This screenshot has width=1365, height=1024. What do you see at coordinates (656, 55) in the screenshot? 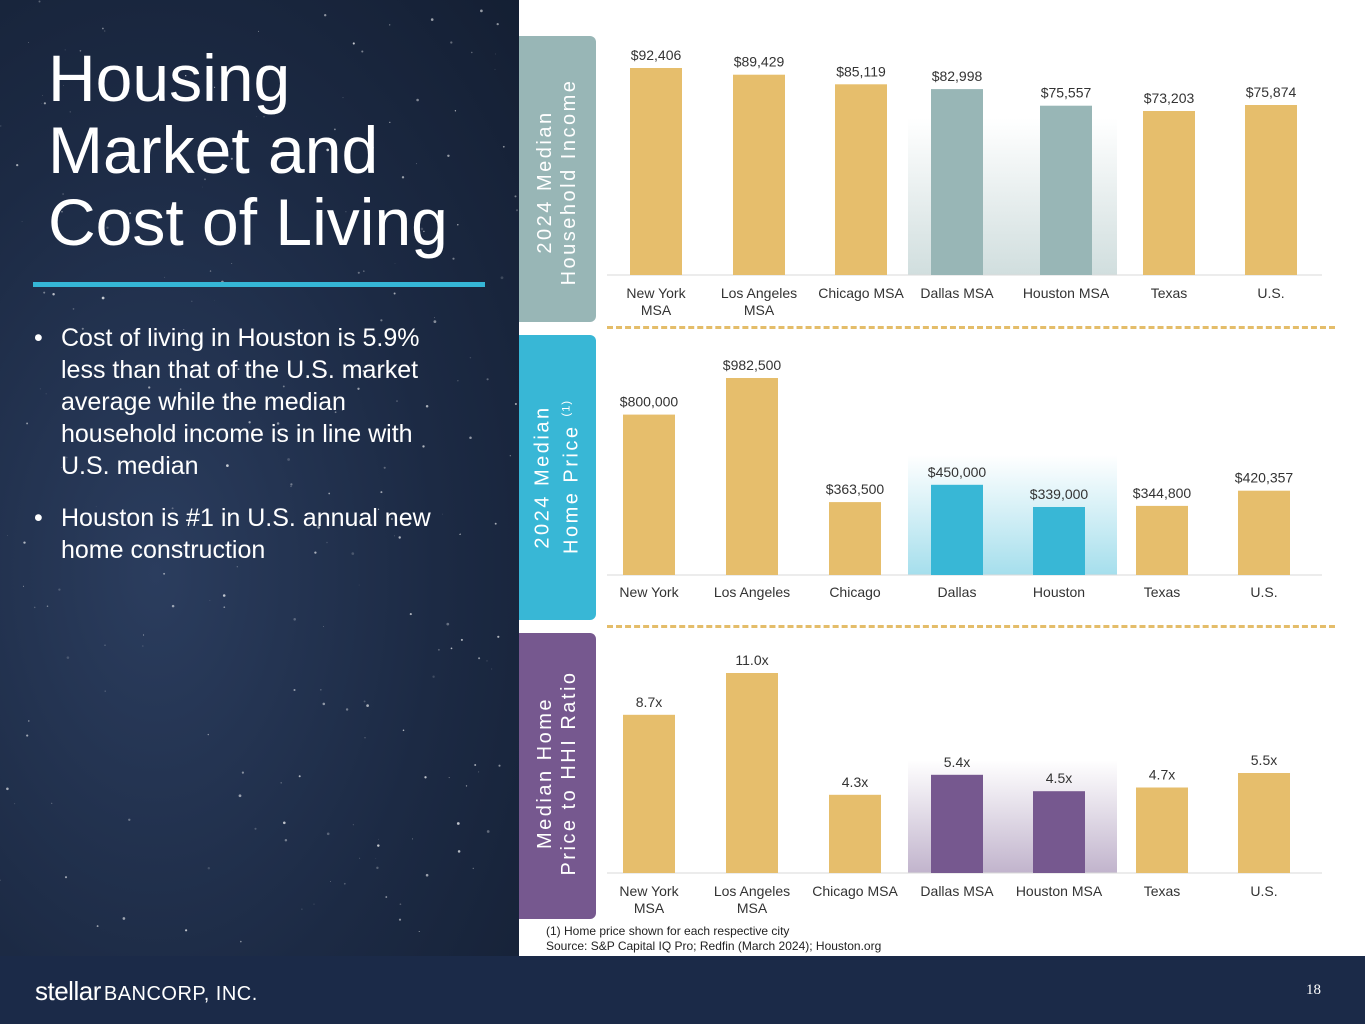
I see `income-data-label: $92,406` at bounding box center [656, 55].